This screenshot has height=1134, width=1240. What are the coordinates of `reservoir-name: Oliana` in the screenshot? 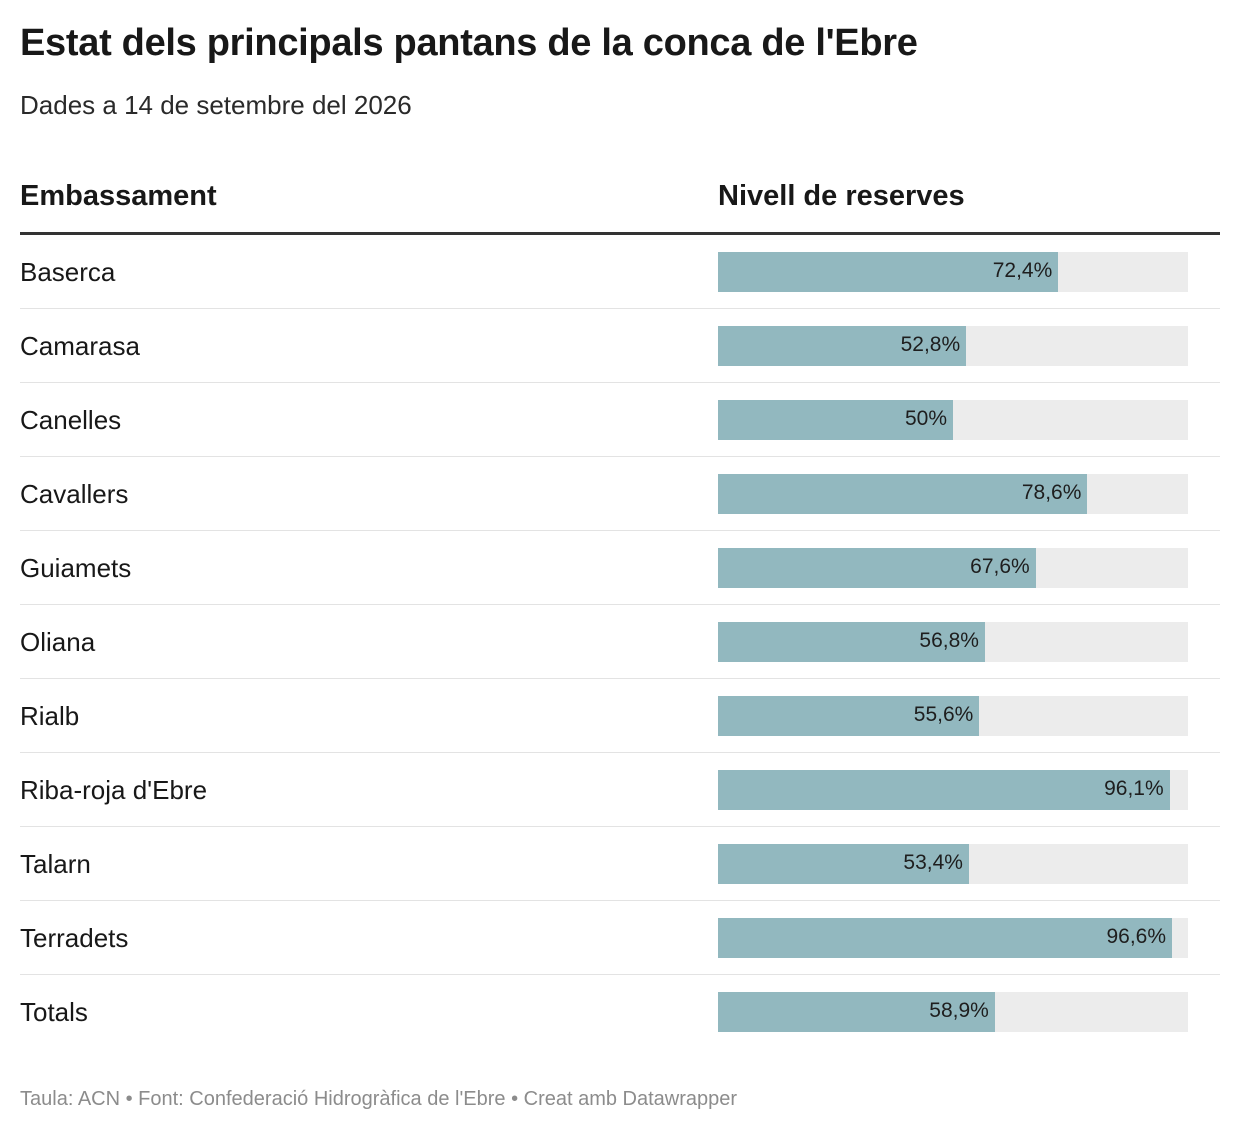 It's located at (58, 642).